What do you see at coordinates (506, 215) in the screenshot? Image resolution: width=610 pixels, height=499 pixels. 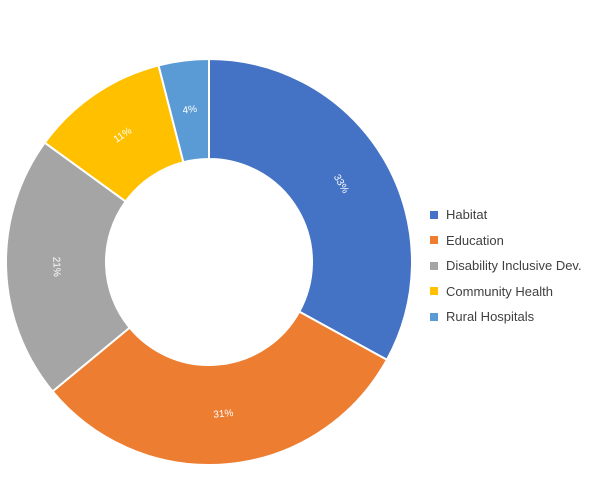 I see `legend-item-habitat: Habitat` at bounding box center [506, 215].